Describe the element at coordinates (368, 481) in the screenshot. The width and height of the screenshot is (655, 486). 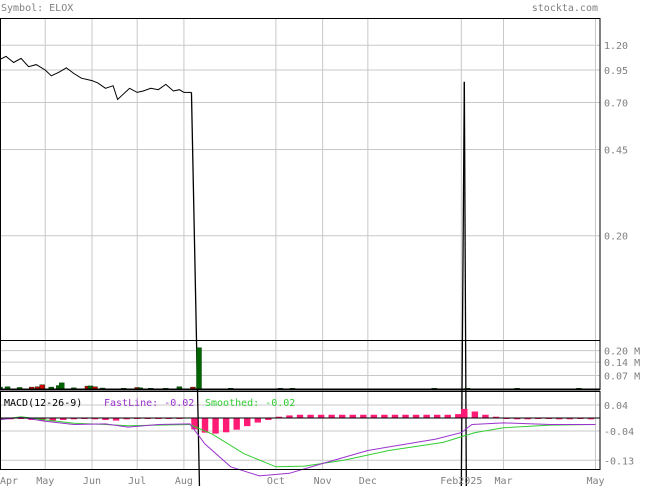
I see `x-tick-label: Dec` at that location.